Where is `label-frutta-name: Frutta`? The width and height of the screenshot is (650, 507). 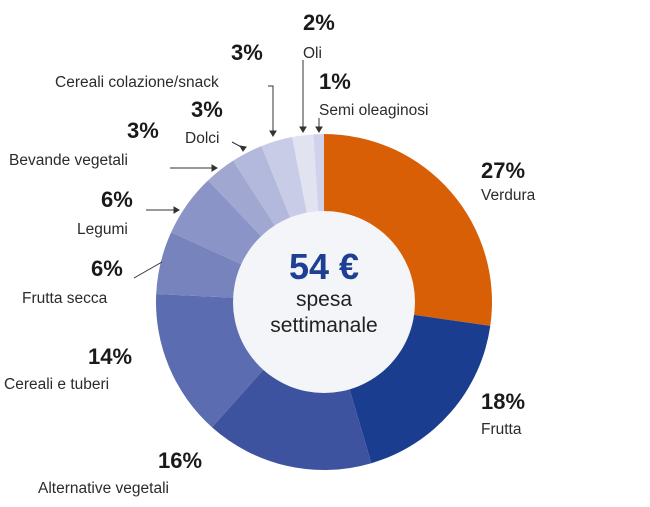 label-frutta-name: Frutta is located at coordinates (501, 429).